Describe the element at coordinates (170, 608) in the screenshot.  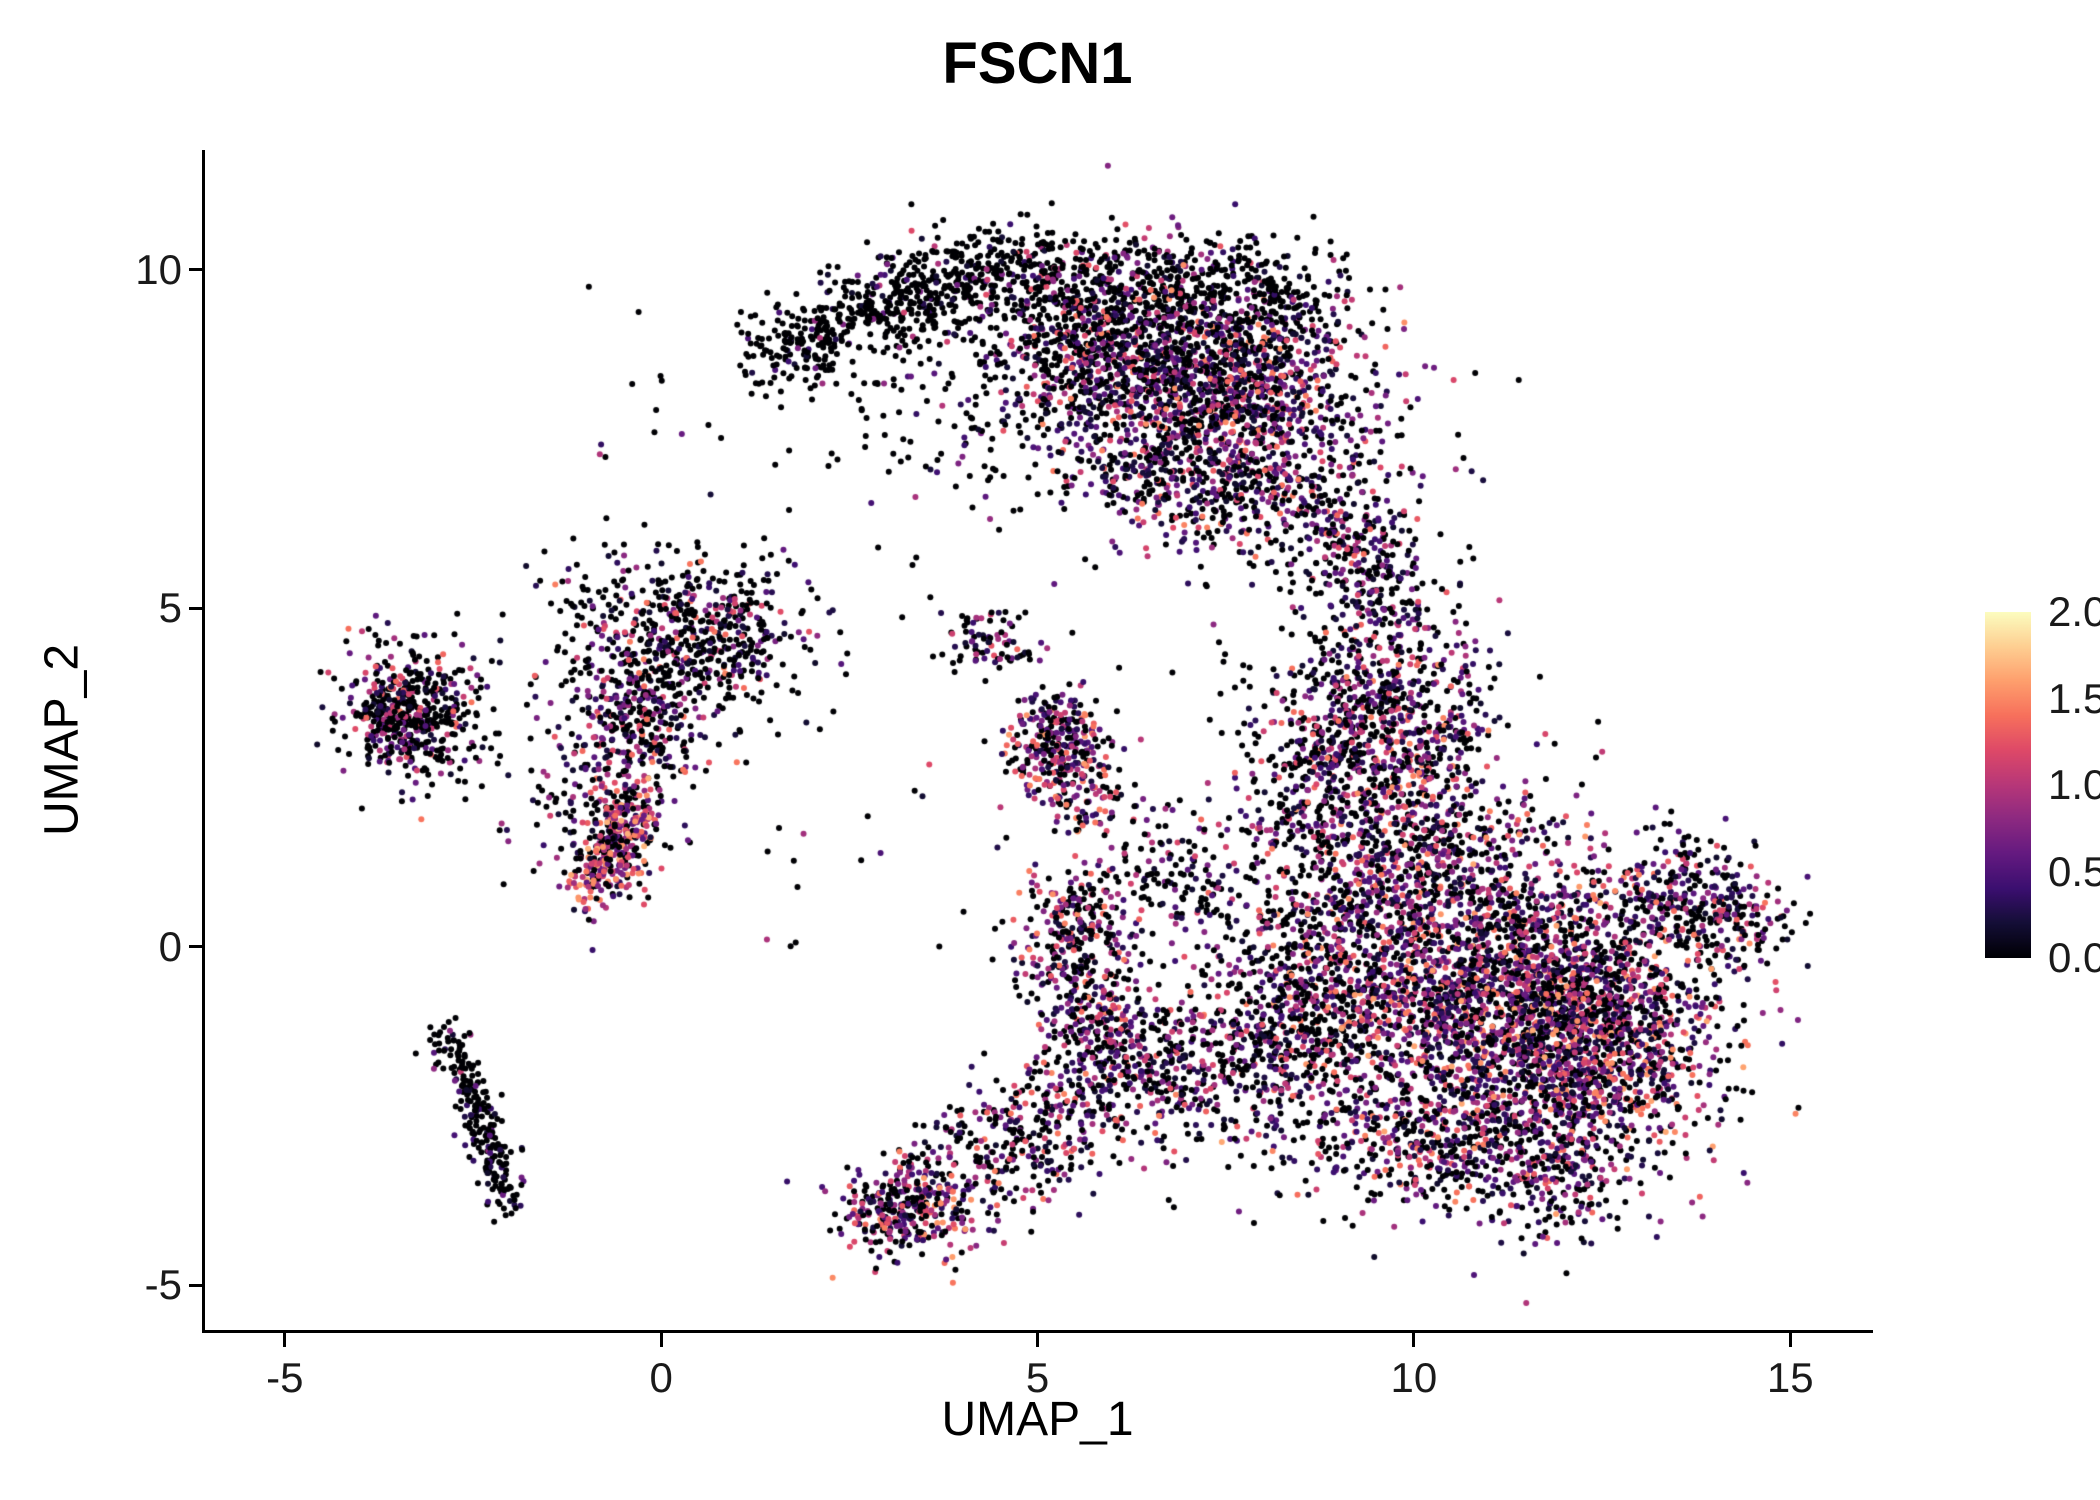
I see `y-tick-label: 5` at that location.